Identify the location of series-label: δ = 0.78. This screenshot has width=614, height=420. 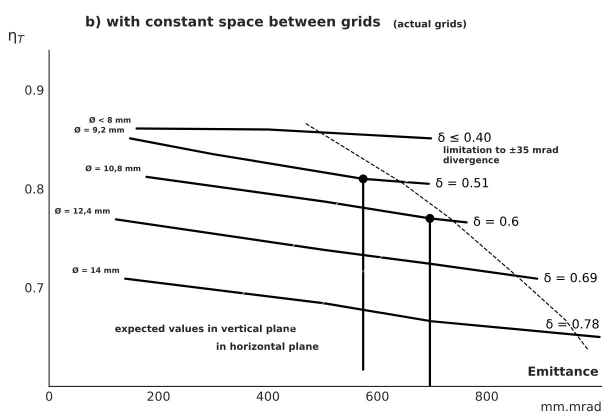
(572, 324).